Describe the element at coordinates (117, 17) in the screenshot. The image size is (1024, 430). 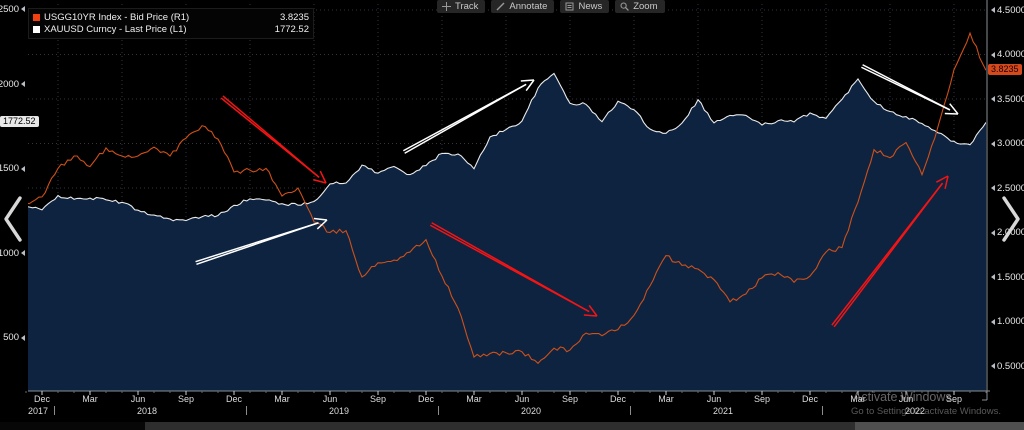
I see `legend-label: USGG10YR Index - Bid Price (R1)` at that location.